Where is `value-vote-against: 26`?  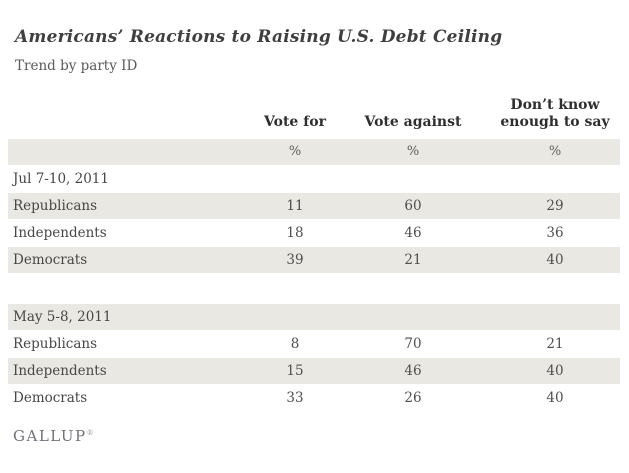 value-vote-against: 26 is located at coordinates (413, 398).